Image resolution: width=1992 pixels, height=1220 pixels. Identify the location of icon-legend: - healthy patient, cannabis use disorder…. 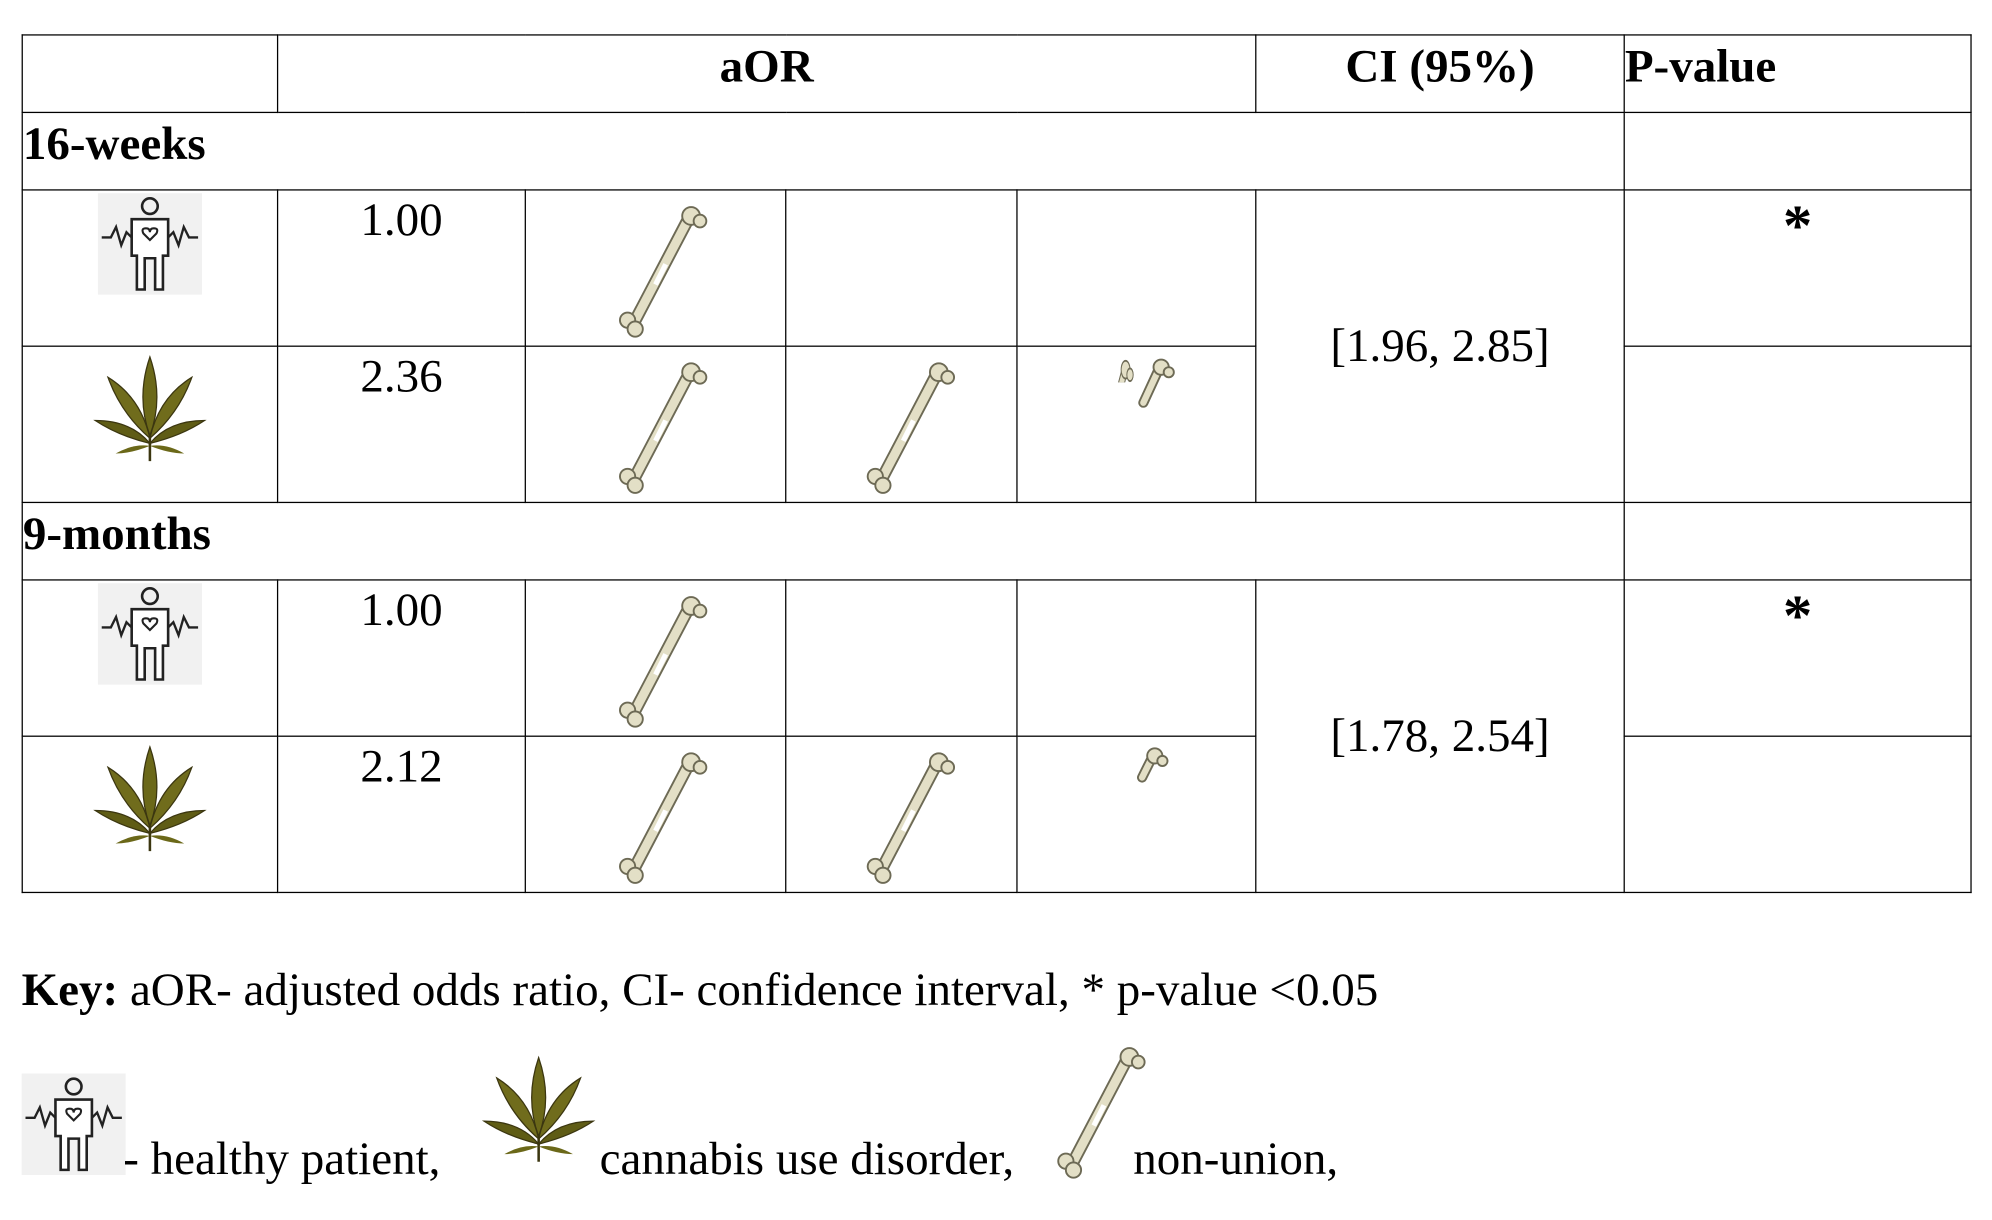
(974, 1118).